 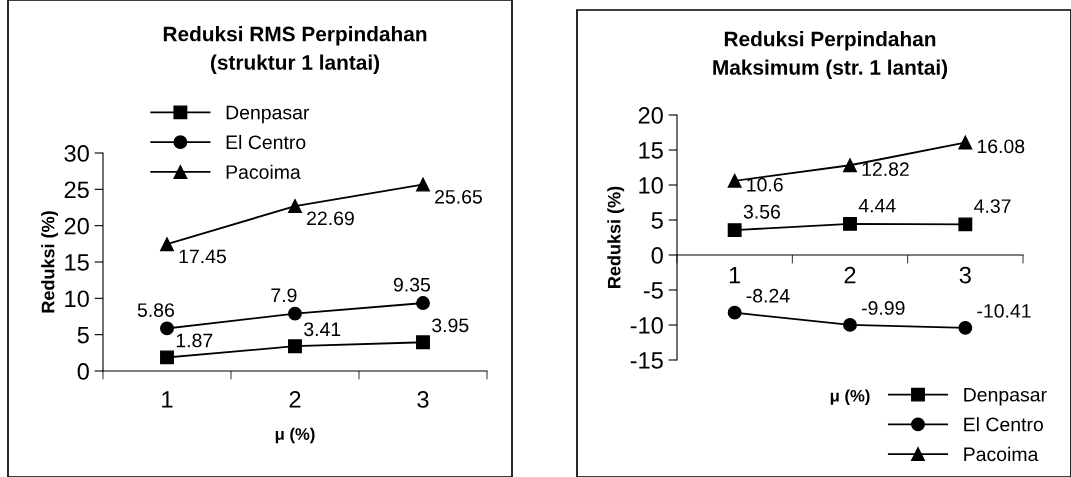 I want to click on data-label: 9.35, so click(x=411, y=284).